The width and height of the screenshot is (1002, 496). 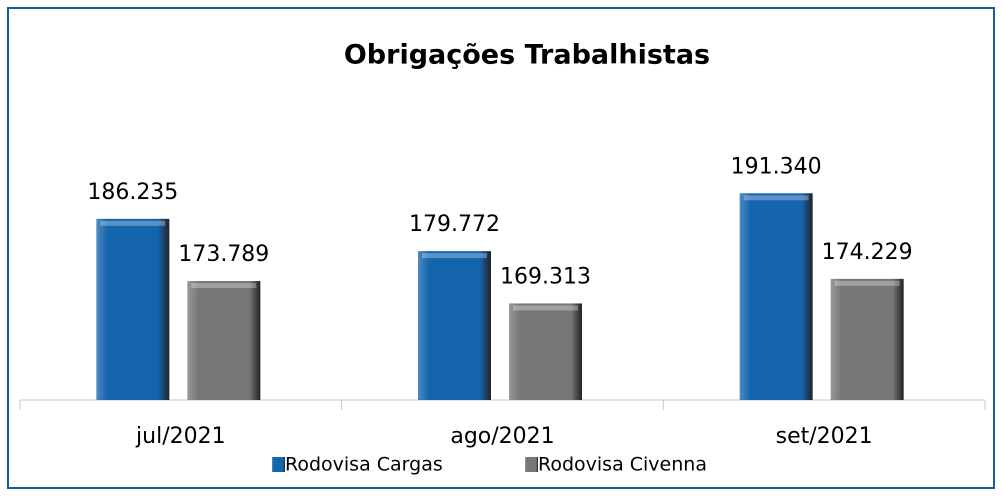 What do you see at coordinates (364, 465) in the screenshot?
I see `legend-label: Rodovisa Cargas` at bounding box center [364, 465].